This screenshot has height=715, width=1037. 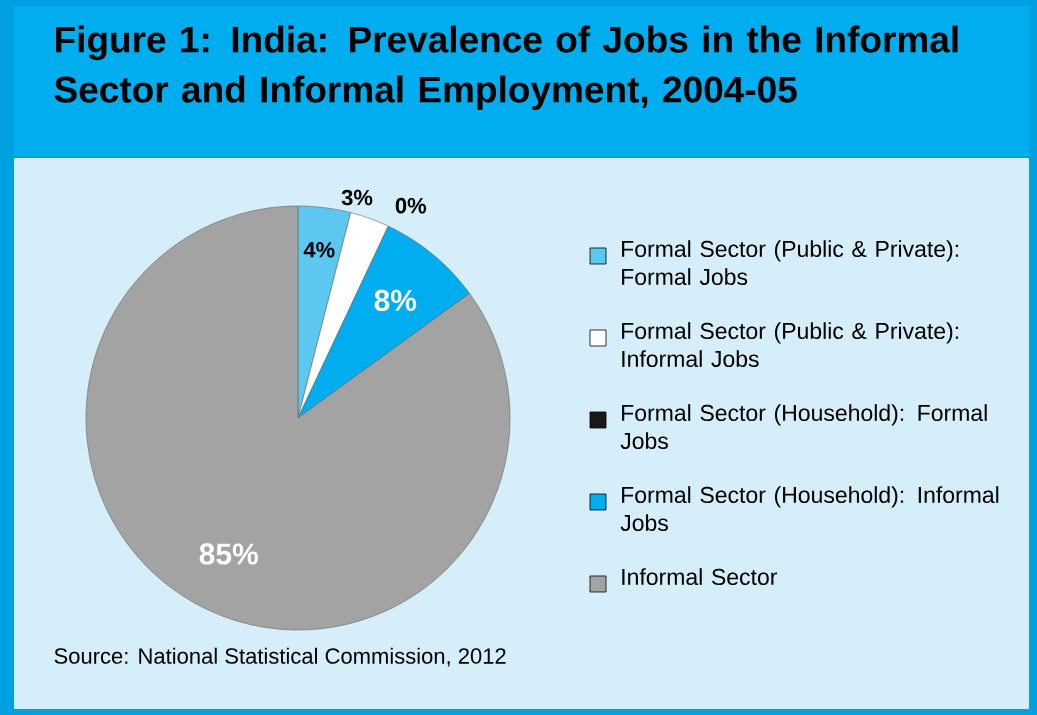 I want to click on legend-label: Informal Sector, so click(x=700, y=577).